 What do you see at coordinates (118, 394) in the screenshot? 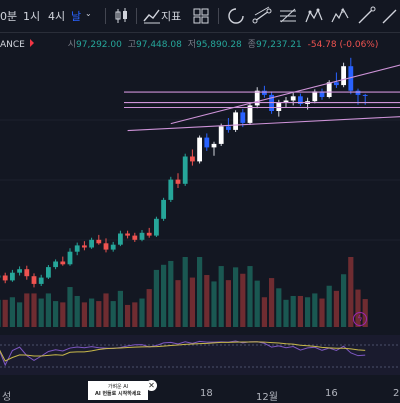
I see `ad-line: AI 번들로 시작하세요` at bounding box center [118, 394].